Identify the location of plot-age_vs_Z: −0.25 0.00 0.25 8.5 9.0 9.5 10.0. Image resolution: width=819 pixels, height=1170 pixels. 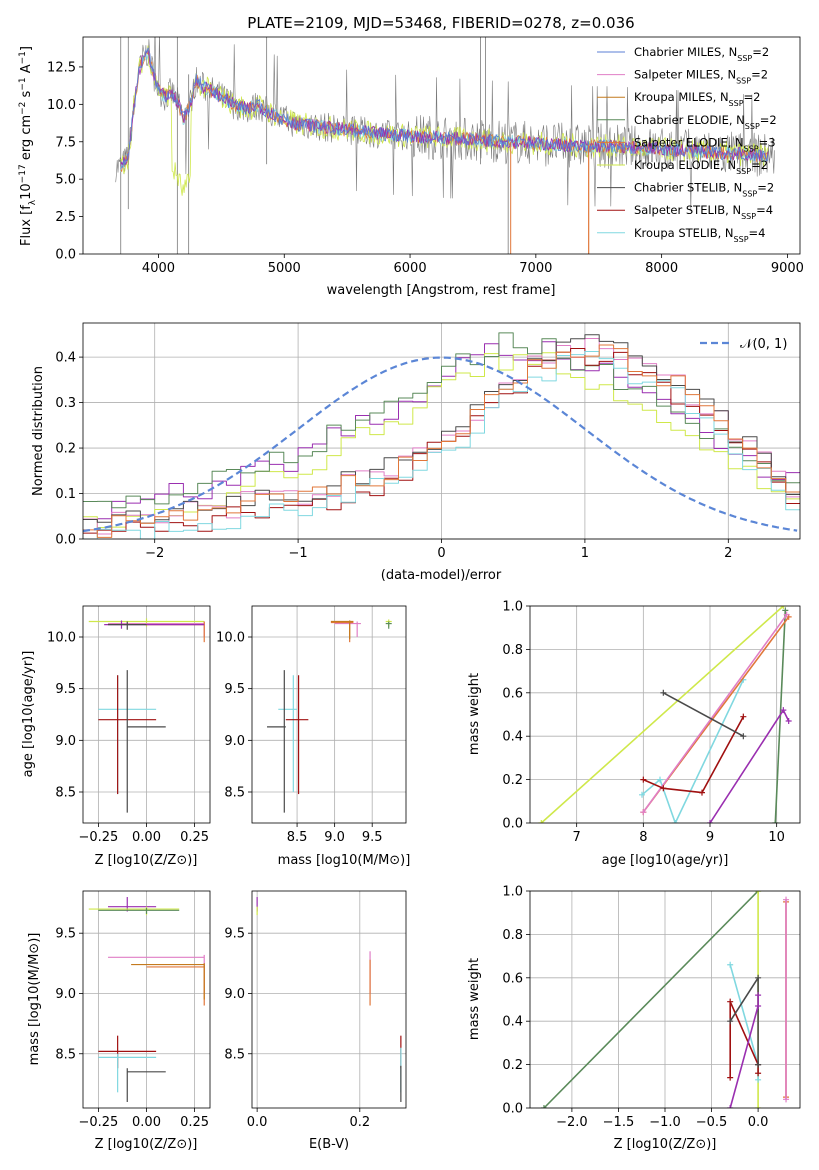
(129, 725).